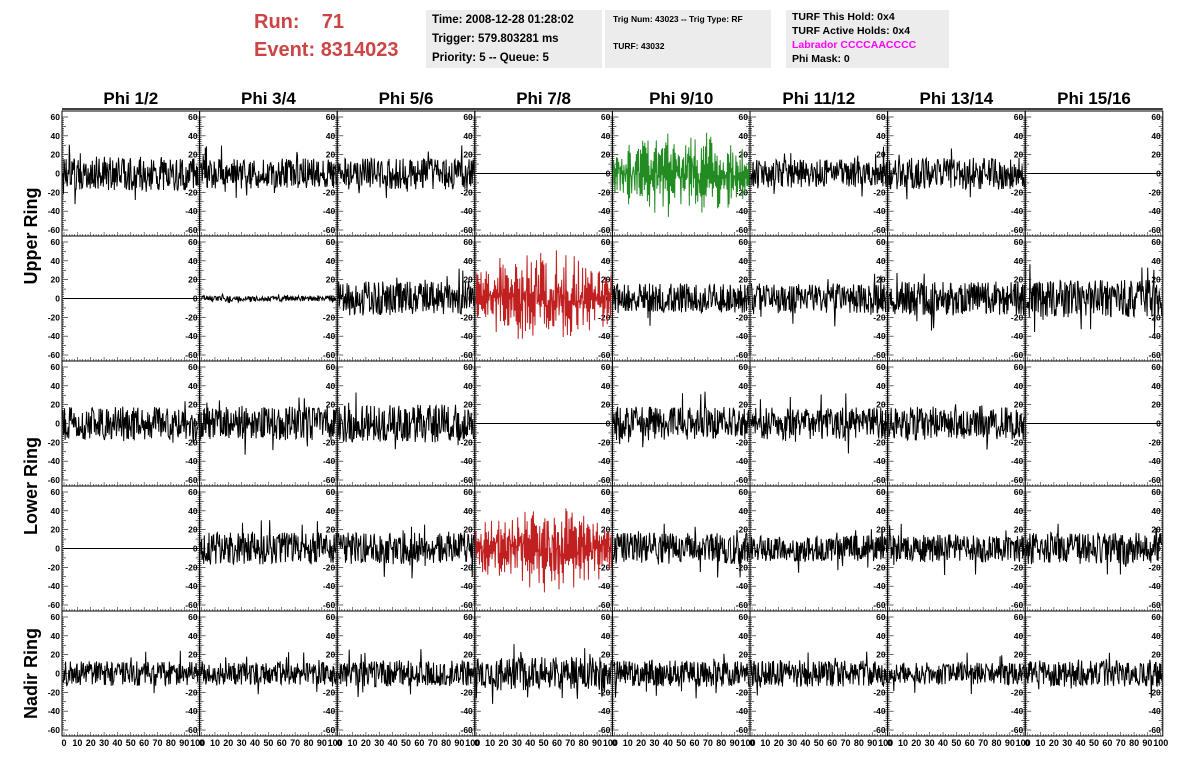 The width and height of the screenshot is (1196, 772). Describe the element at coordinates (1094, 98) in the screenshot. I see `column-header: Phi 15/16` at that location.